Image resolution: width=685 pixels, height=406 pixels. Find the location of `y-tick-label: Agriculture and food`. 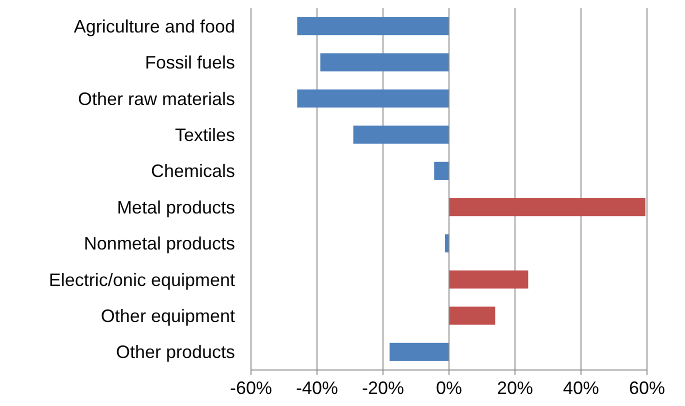

y-tick-label: Agriculture and food is located at coordinates (154, 26).